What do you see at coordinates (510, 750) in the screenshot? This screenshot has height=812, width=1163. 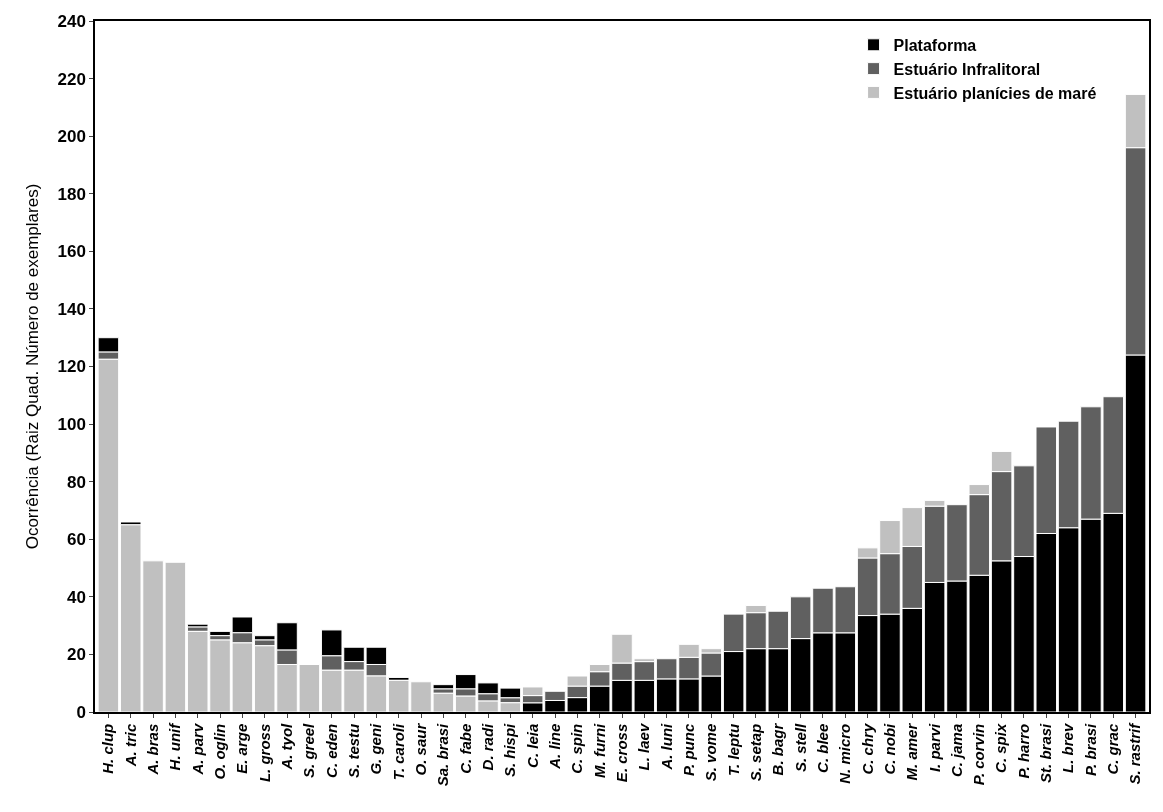 I see `x-tick-label: S. hispi` at bounding box center [510, 750].